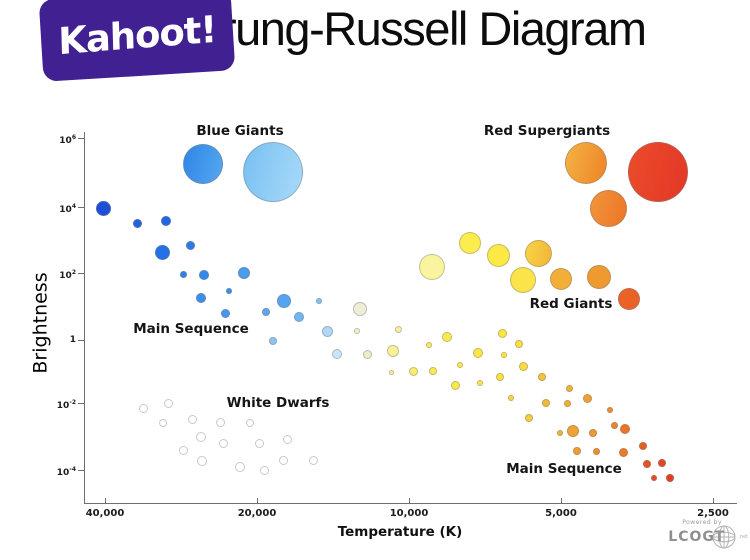  I want to click on kahoot-logo: Kahoot!, so click(137, 41).